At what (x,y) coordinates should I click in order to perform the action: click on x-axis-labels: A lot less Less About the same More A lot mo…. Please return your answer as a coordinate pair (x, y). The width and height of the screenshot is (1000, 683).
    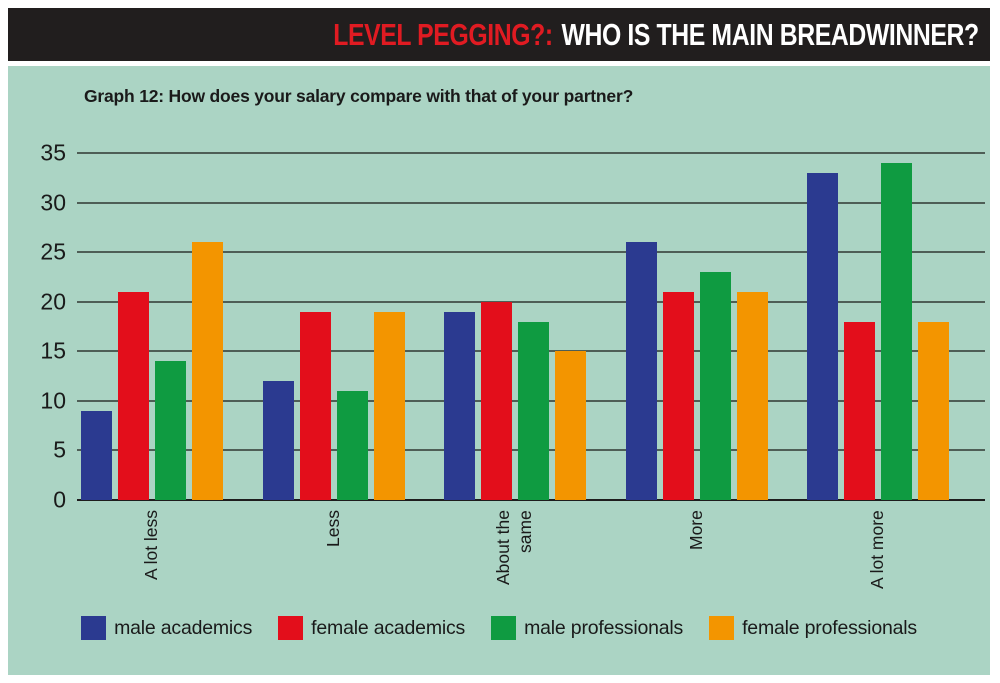
    Looking at the image, I should click on (531, 560).